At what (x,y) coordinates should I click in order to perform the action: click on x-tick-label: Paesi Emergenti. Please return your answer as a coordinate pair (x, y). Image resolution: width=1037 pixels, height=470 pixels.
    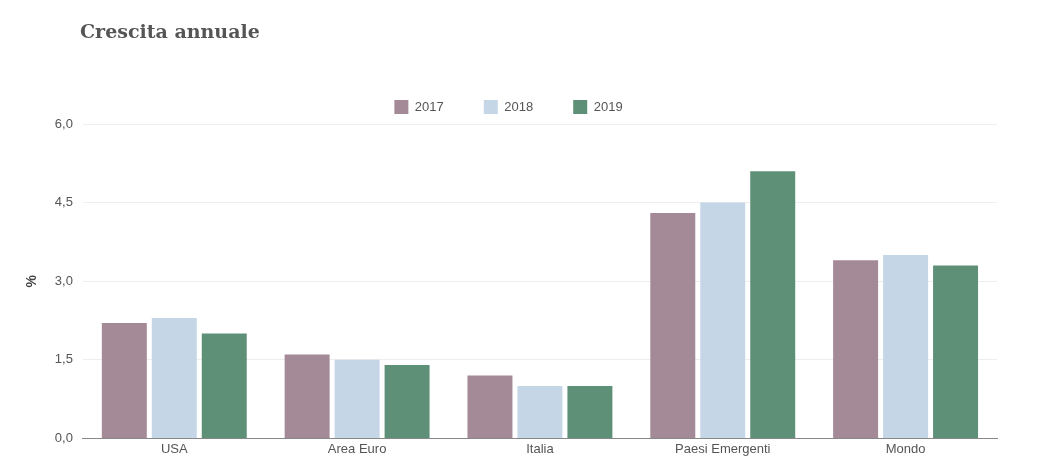
    Looking at the image, I should click on (723, 448).